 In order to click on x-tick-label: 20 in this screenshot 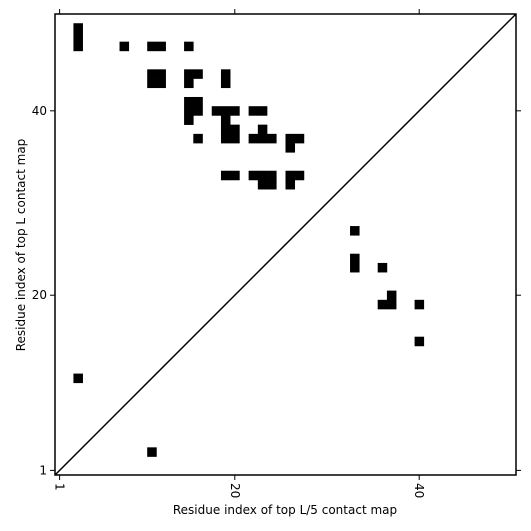, I will do `click(235, 490)`.